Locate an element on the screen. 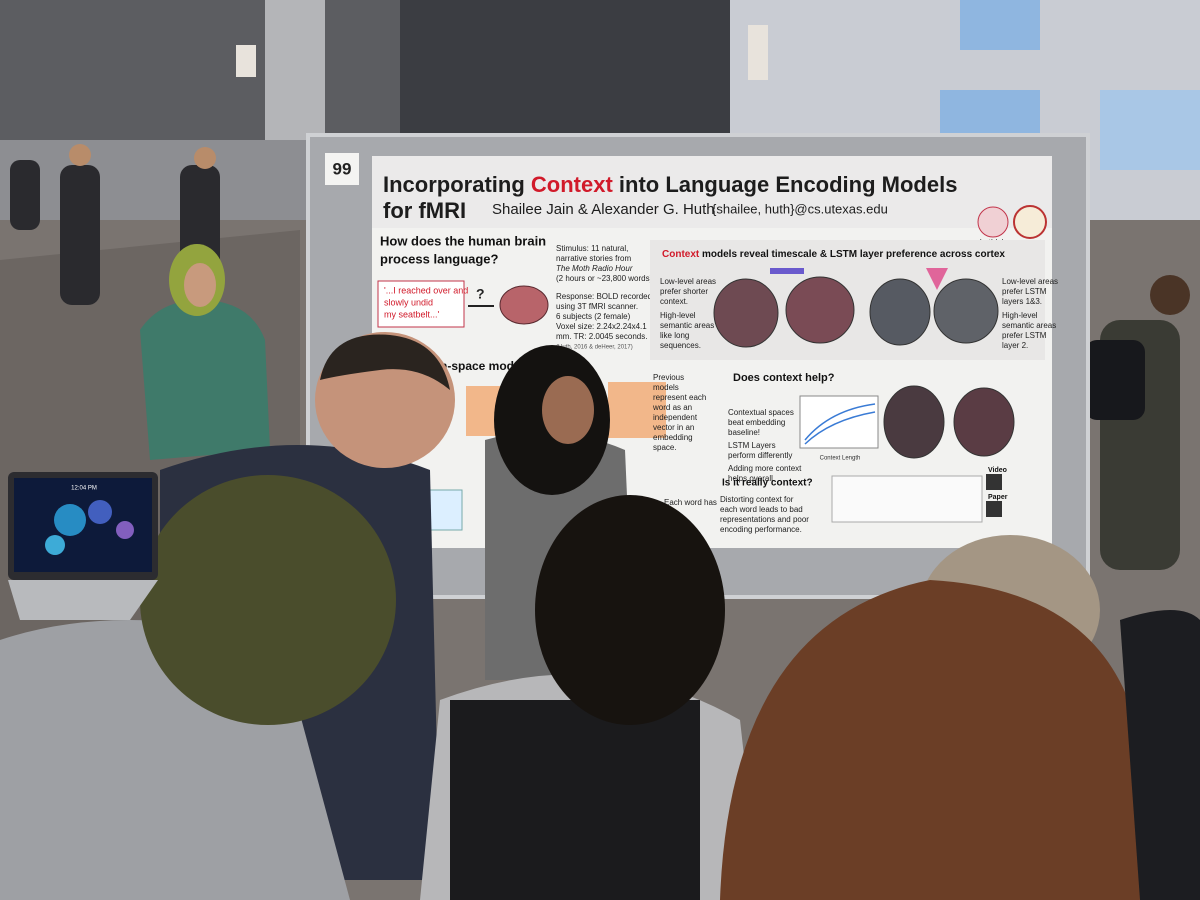  response: mm. TR: 2.0045 seconds. is located at coordinates (601, 336).